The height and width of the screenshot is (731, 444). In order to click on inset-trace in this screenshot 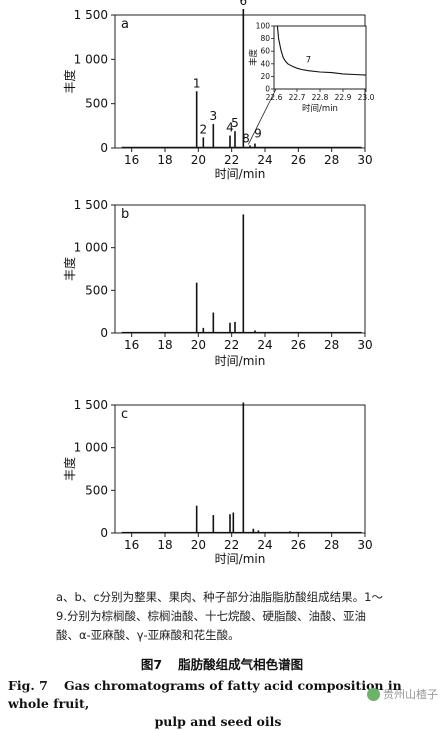, I will do `click(321, 50)`.